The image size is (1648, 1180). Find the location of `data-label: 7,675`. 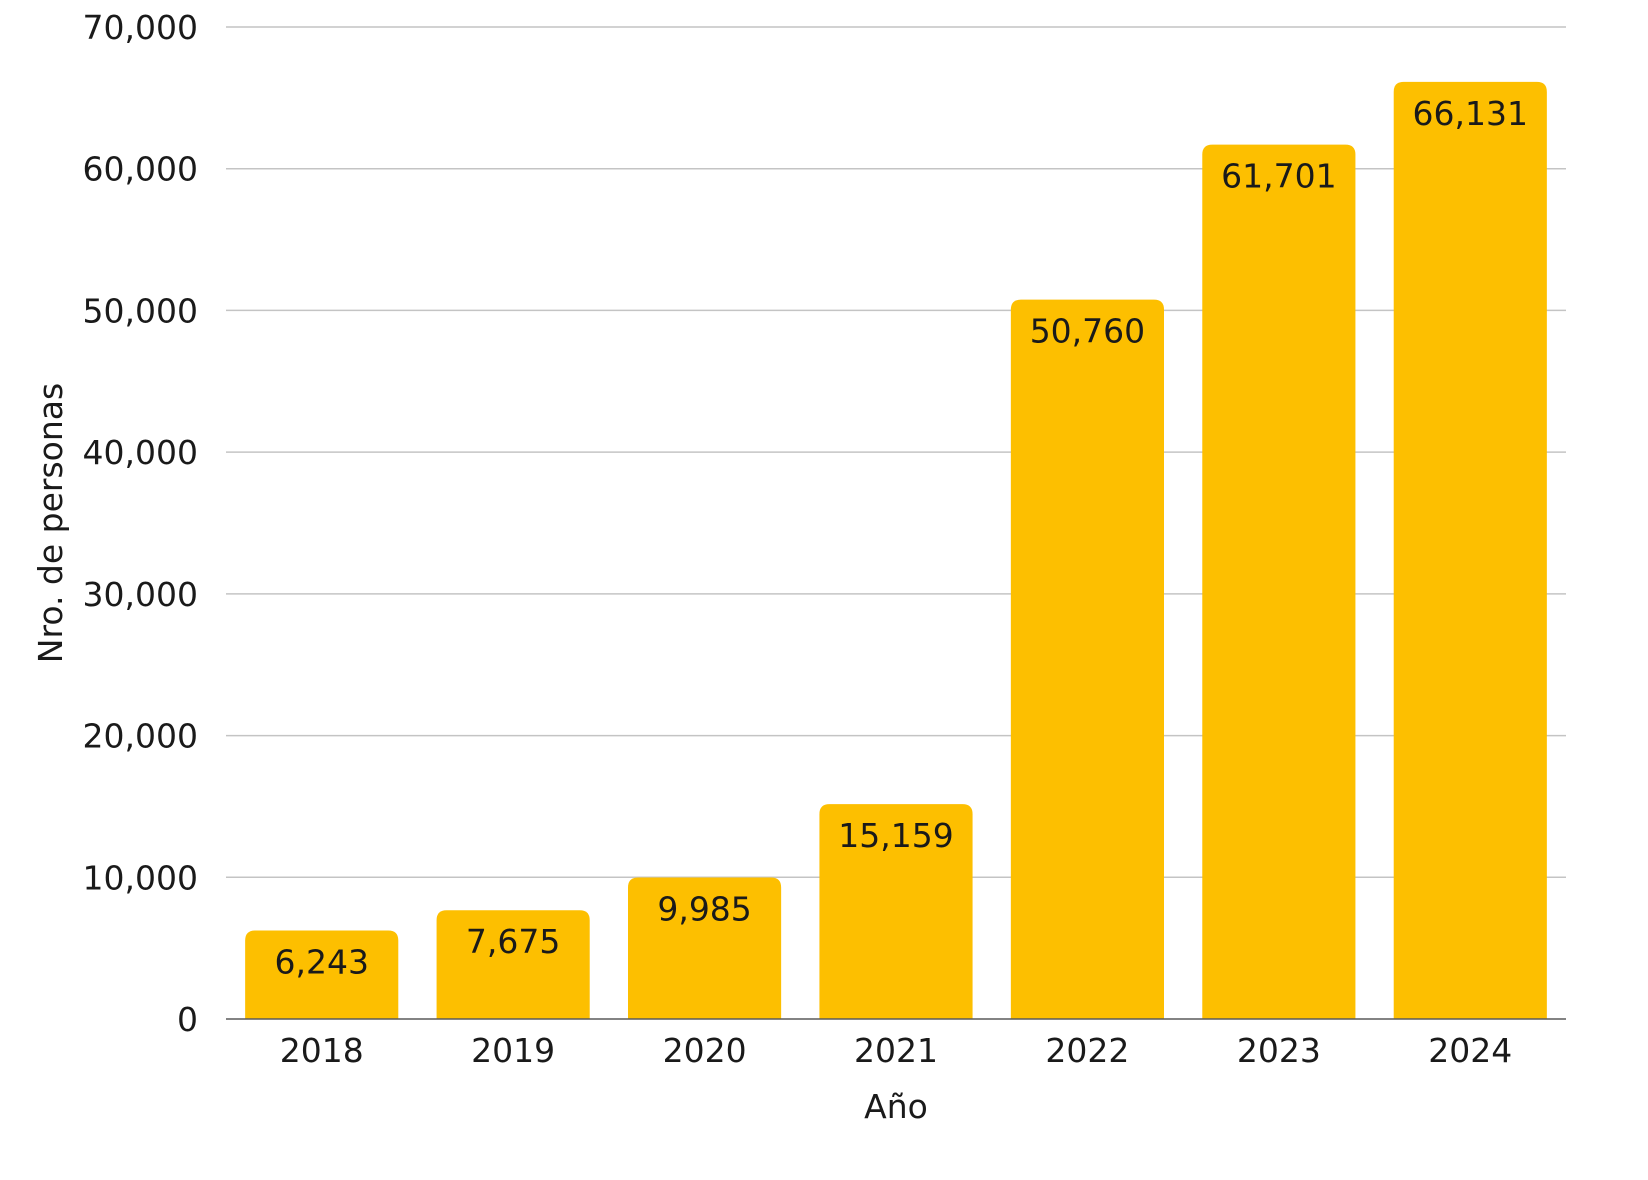

data-label: 7,675 is located at coordinates (513, 941).